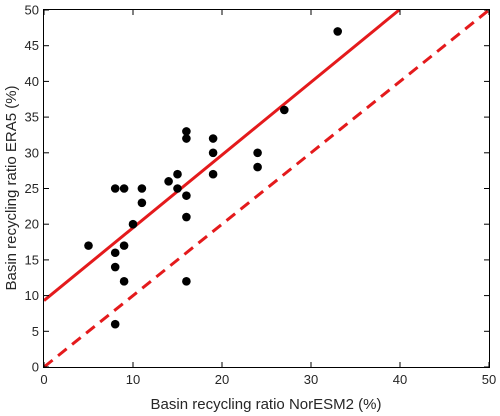  What do you see at coordinates (266, 404) in the screenshot?
I see `x-axis-label: Basin recycling ratio NorESM2 (%)` at bounding box center [266, 404].